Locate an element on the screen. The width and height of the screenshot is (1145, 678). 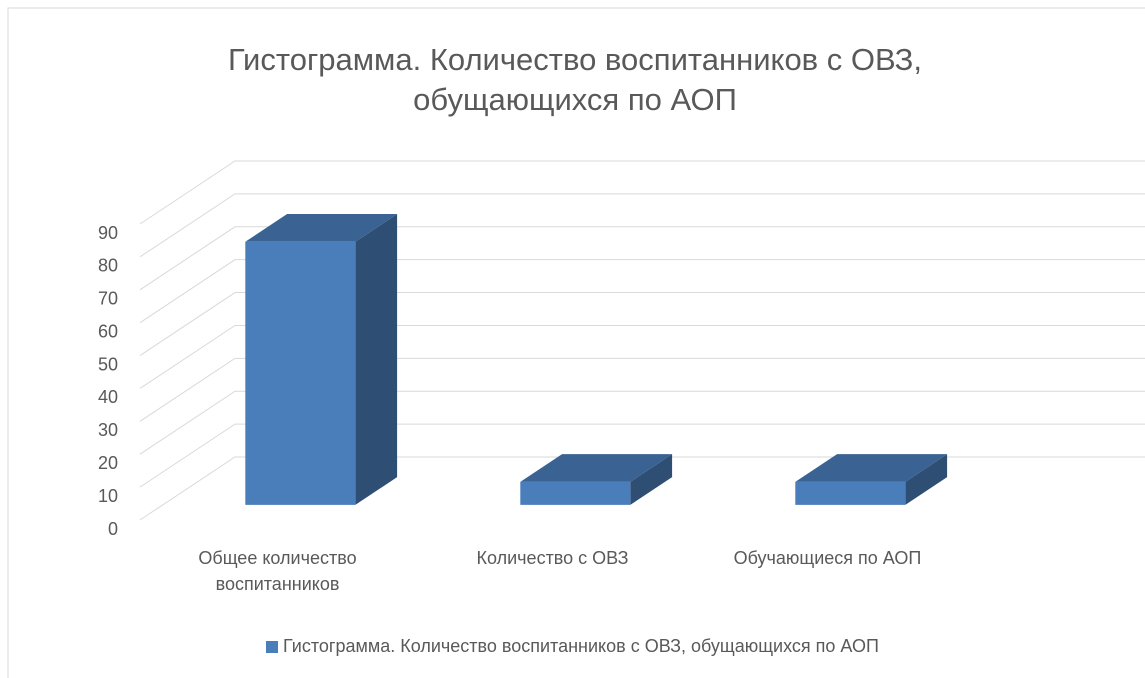
y-tick-label: 0 is located at coordinates (113, 529).